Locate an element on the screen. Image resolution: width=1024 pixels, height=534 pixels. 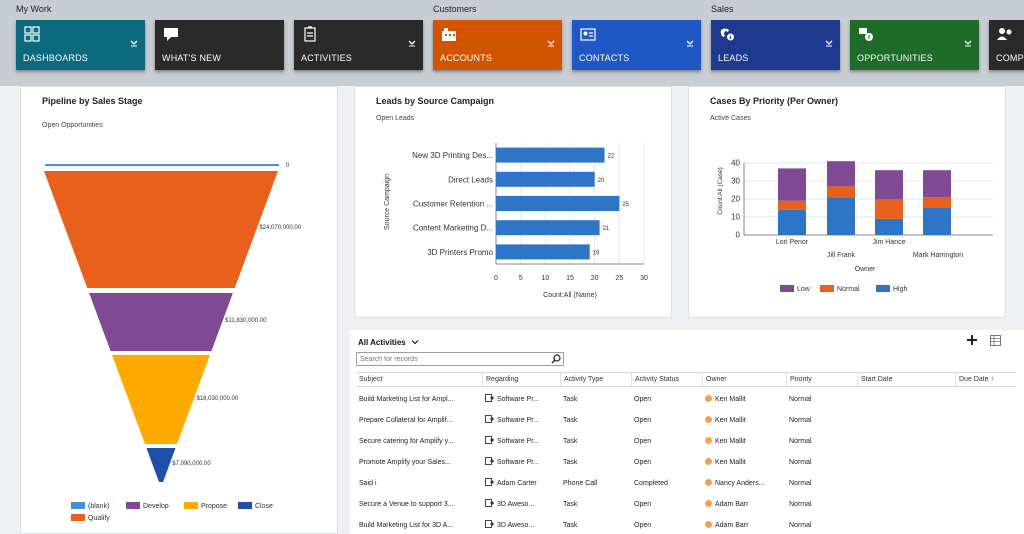
group-label-sales: Sales is located at coordinates (722, 9).